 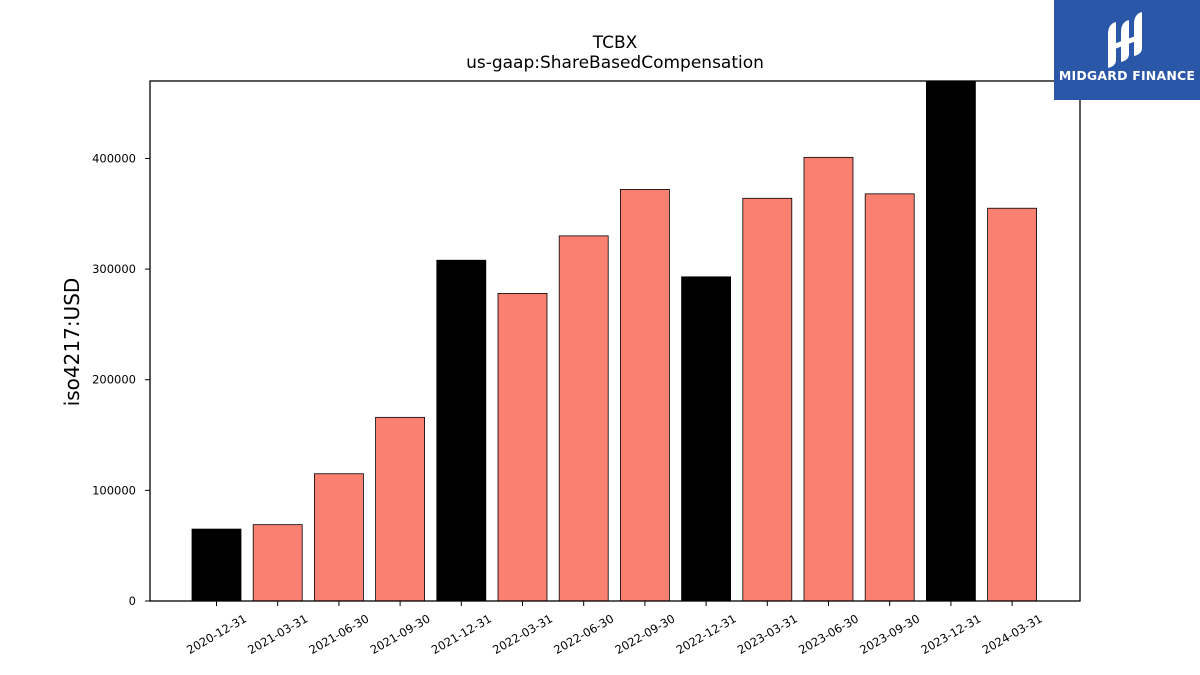 What do you see at coordinates (522, 634) in the screenshot?
I see `x-tick-label: 2022-03-31` at bounding box center [522, 634].